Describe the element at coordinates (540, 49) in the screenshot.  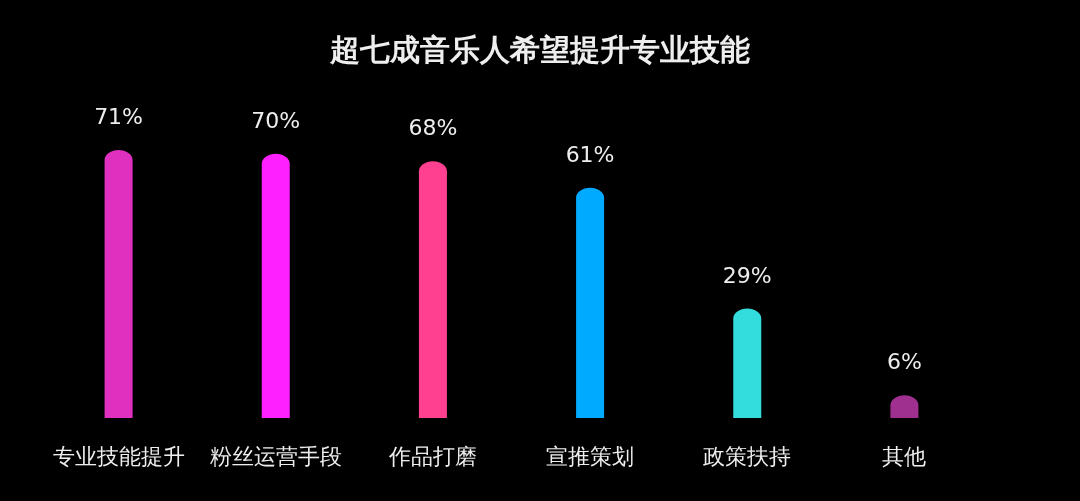
I see `title: 超七成音乐人希望提升专业技能` at that location.